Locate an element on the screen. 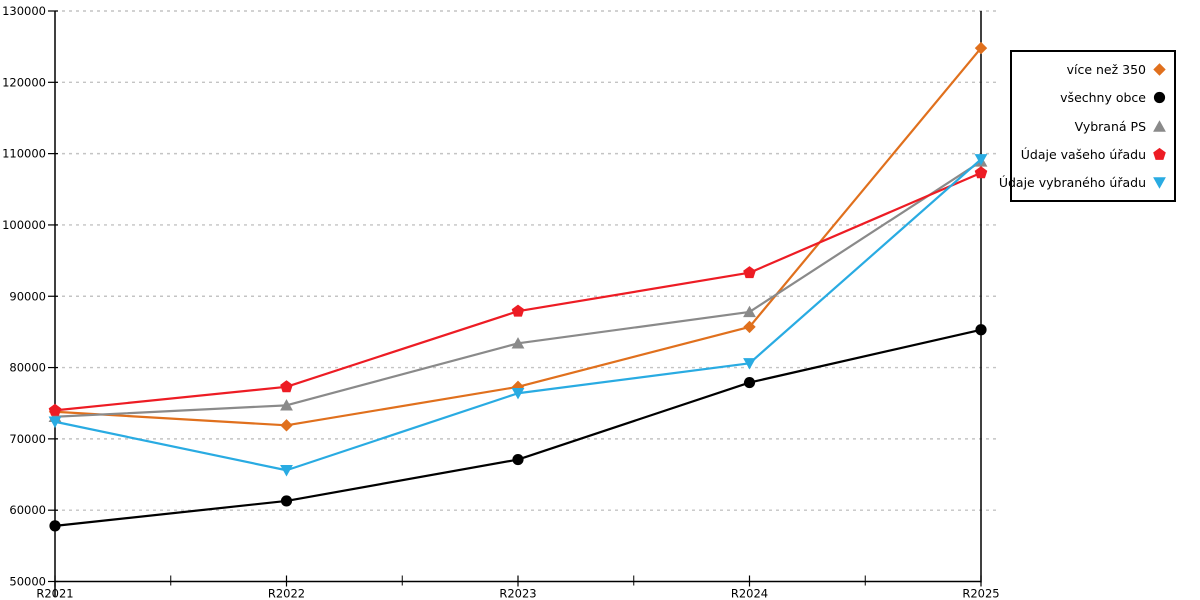  legend-item: Údaje vybraného úřadu is located at coordinates (1083, 183).